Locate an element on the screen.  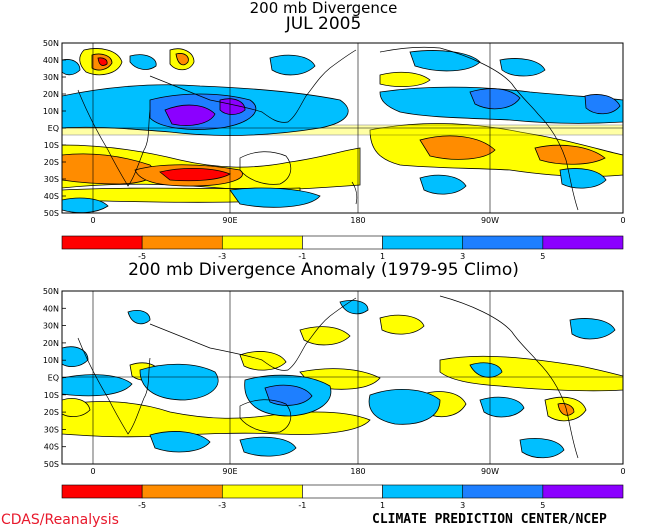
data-source-label: CDAS/Reanalysis is located at coordinates (60, 520).